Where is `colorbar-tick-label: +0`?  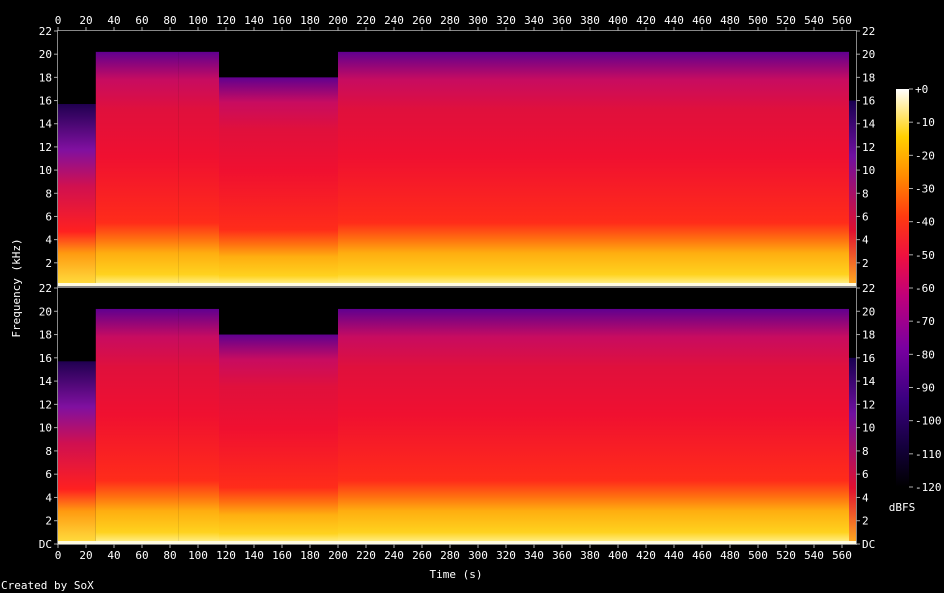
colorbar-tick-label: +0 is located at coordinates (921, 89).